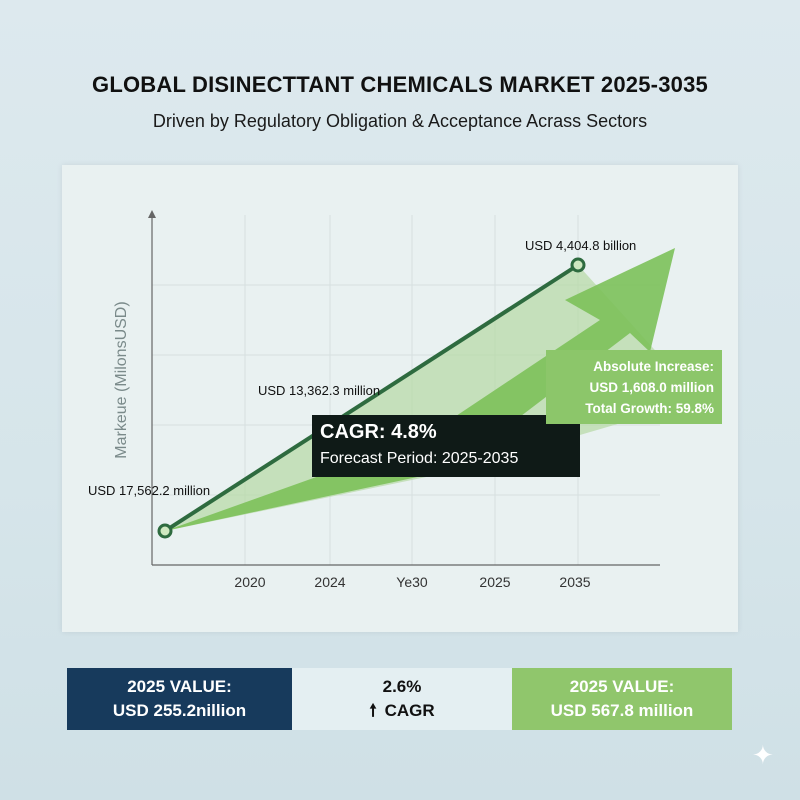  What do you see at coordinates (763, 755) in the screenshot?
I see `sparkle-icon: ✦` at bounding box center [763, 755].